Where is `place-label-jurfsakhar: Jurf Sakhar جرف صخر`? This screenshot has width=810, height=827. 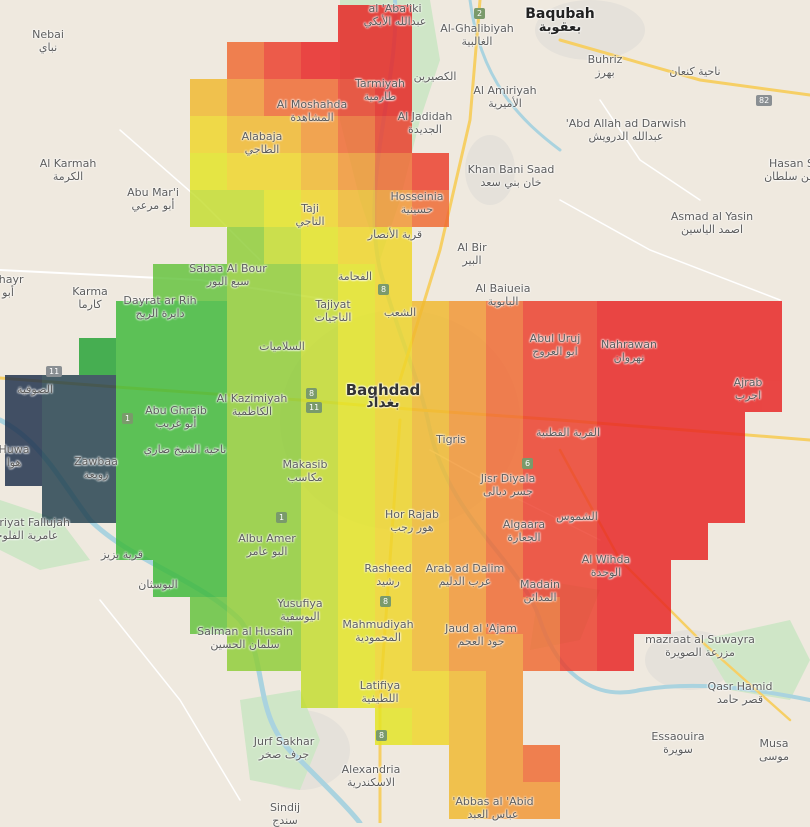
place-label-jurfsakhar: Jurf Sakhar جرف صخر is located at coordinates (284, 748).